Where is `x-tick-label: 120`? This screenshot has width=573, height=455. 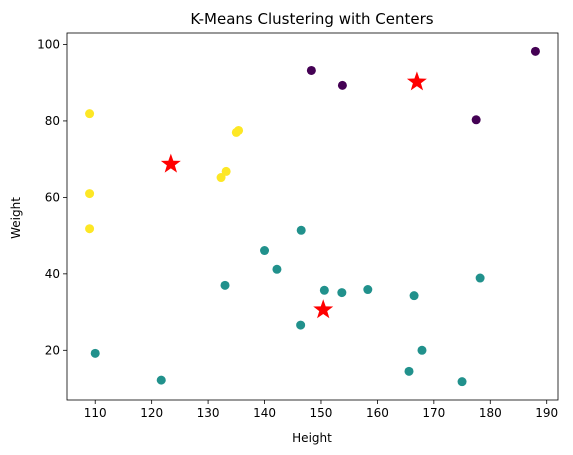
x-tick-label: 120 is located at coordinates (151, 413).